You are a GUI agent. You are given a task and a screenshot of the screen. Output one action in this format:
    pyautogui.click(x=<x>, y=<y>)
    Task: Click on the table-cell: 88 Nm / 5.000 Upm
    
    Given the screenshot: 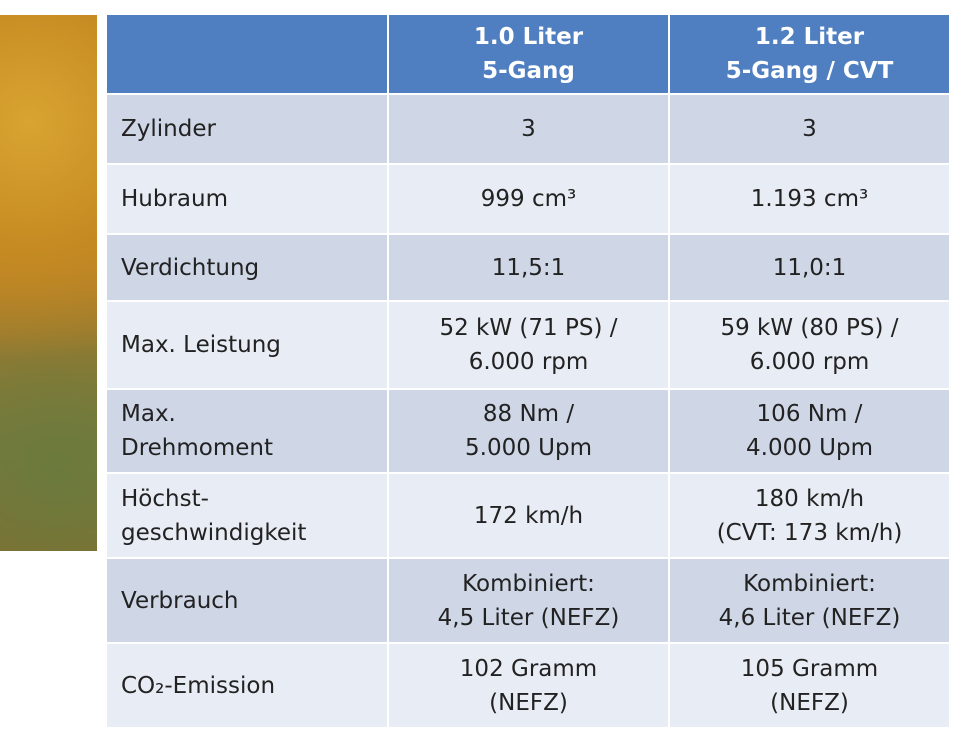 What is the action you would take?
    pyautogui.click(x=528, y=431)
    